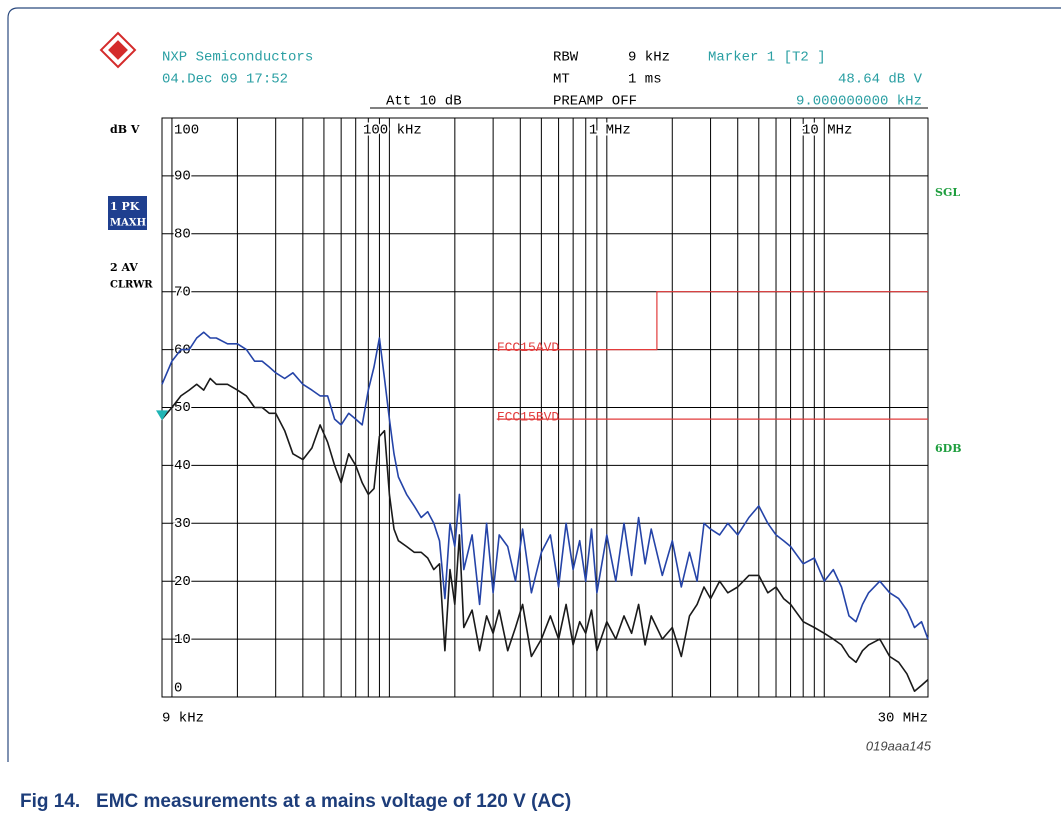 This screenshot has width=1061, height=825. I want to click on x-tick-label: 100 kHz, so click(392, 131).